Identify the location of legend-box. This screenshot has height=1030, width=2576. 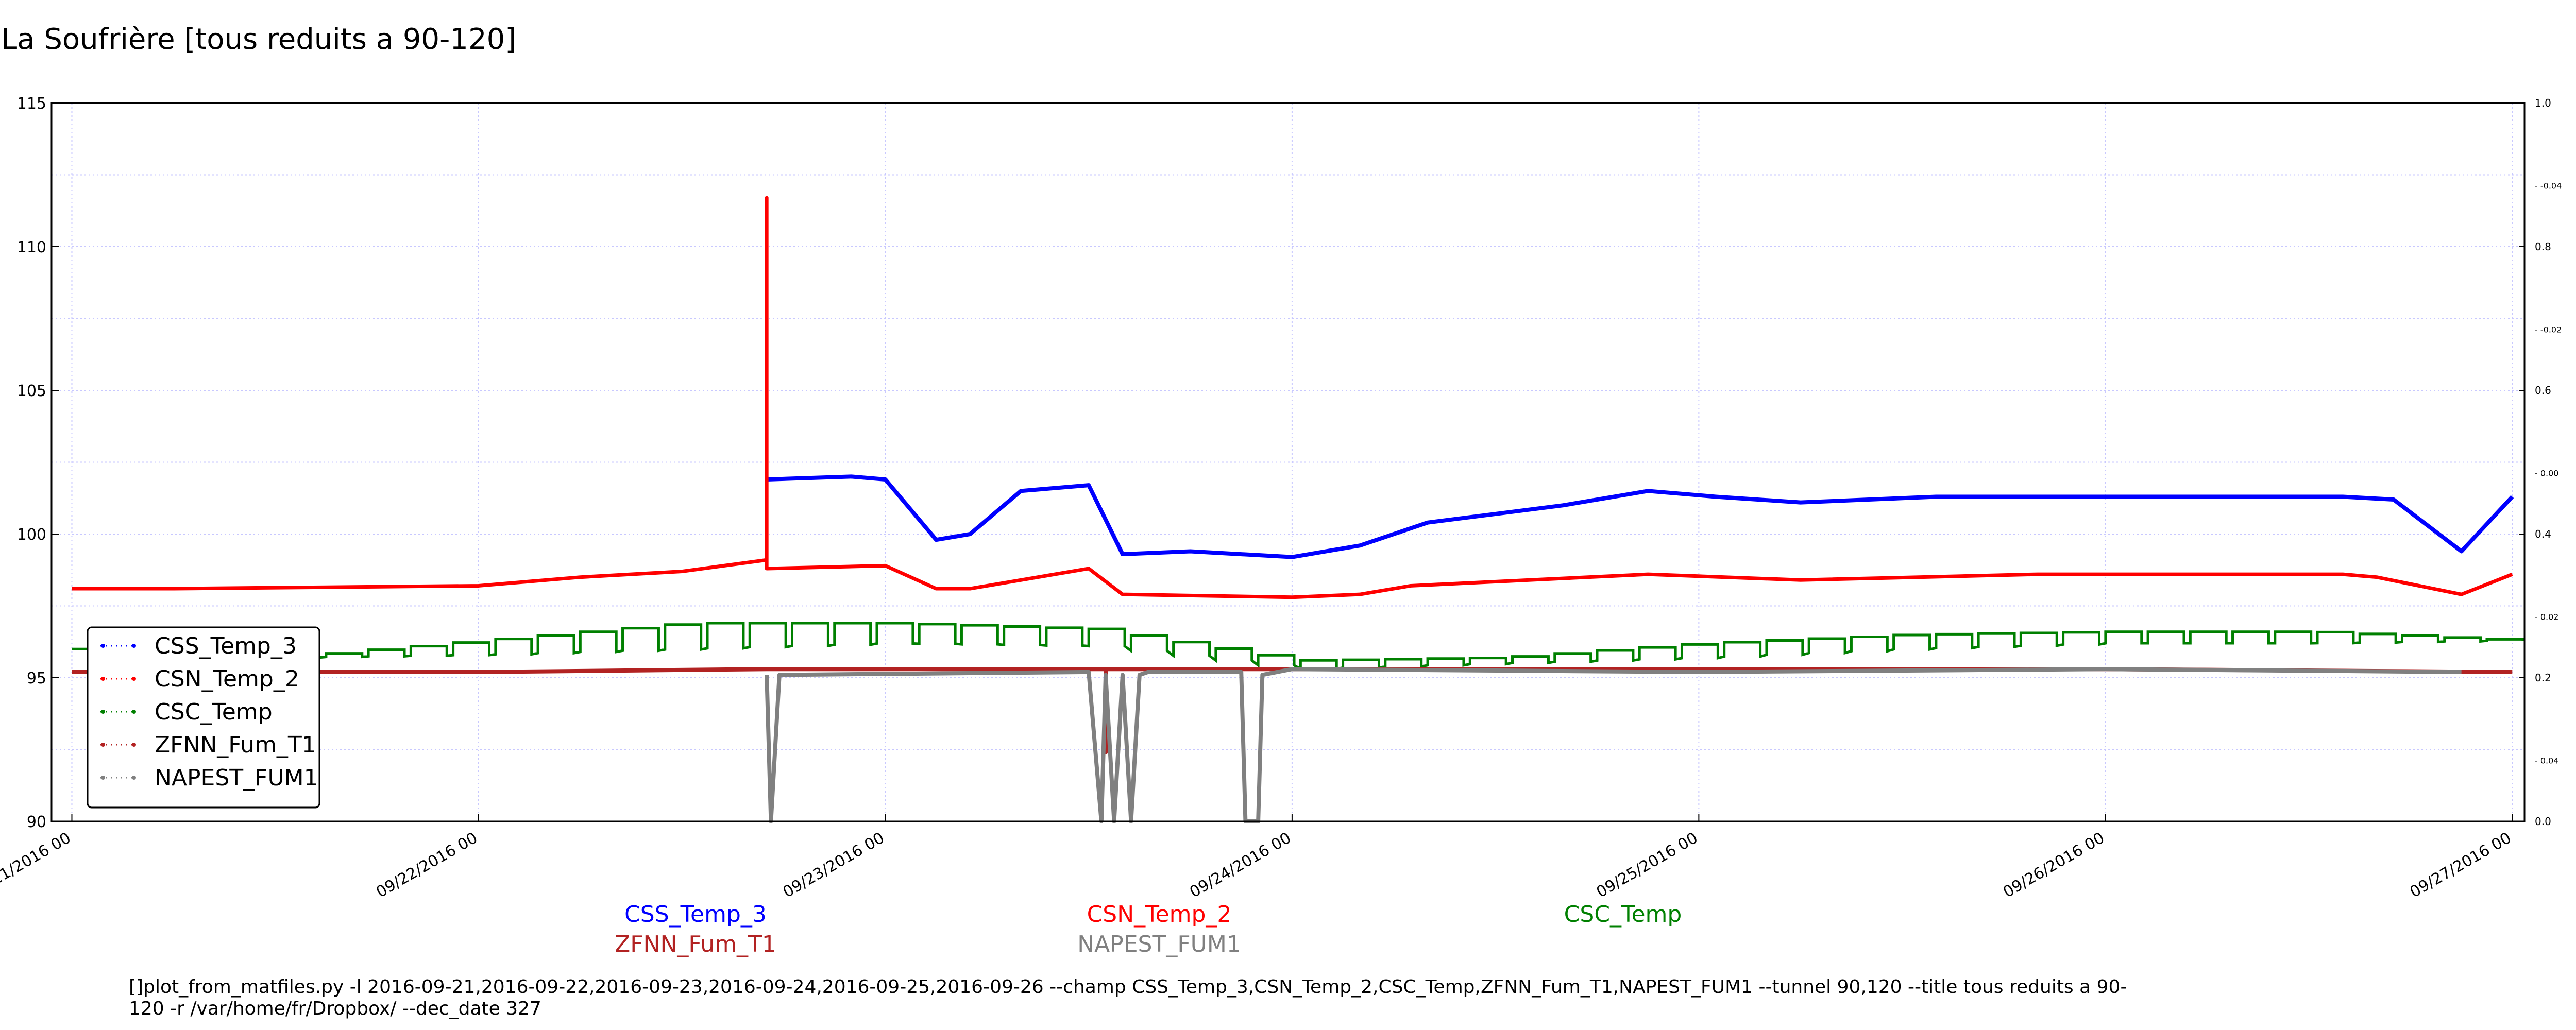
(203, 717).